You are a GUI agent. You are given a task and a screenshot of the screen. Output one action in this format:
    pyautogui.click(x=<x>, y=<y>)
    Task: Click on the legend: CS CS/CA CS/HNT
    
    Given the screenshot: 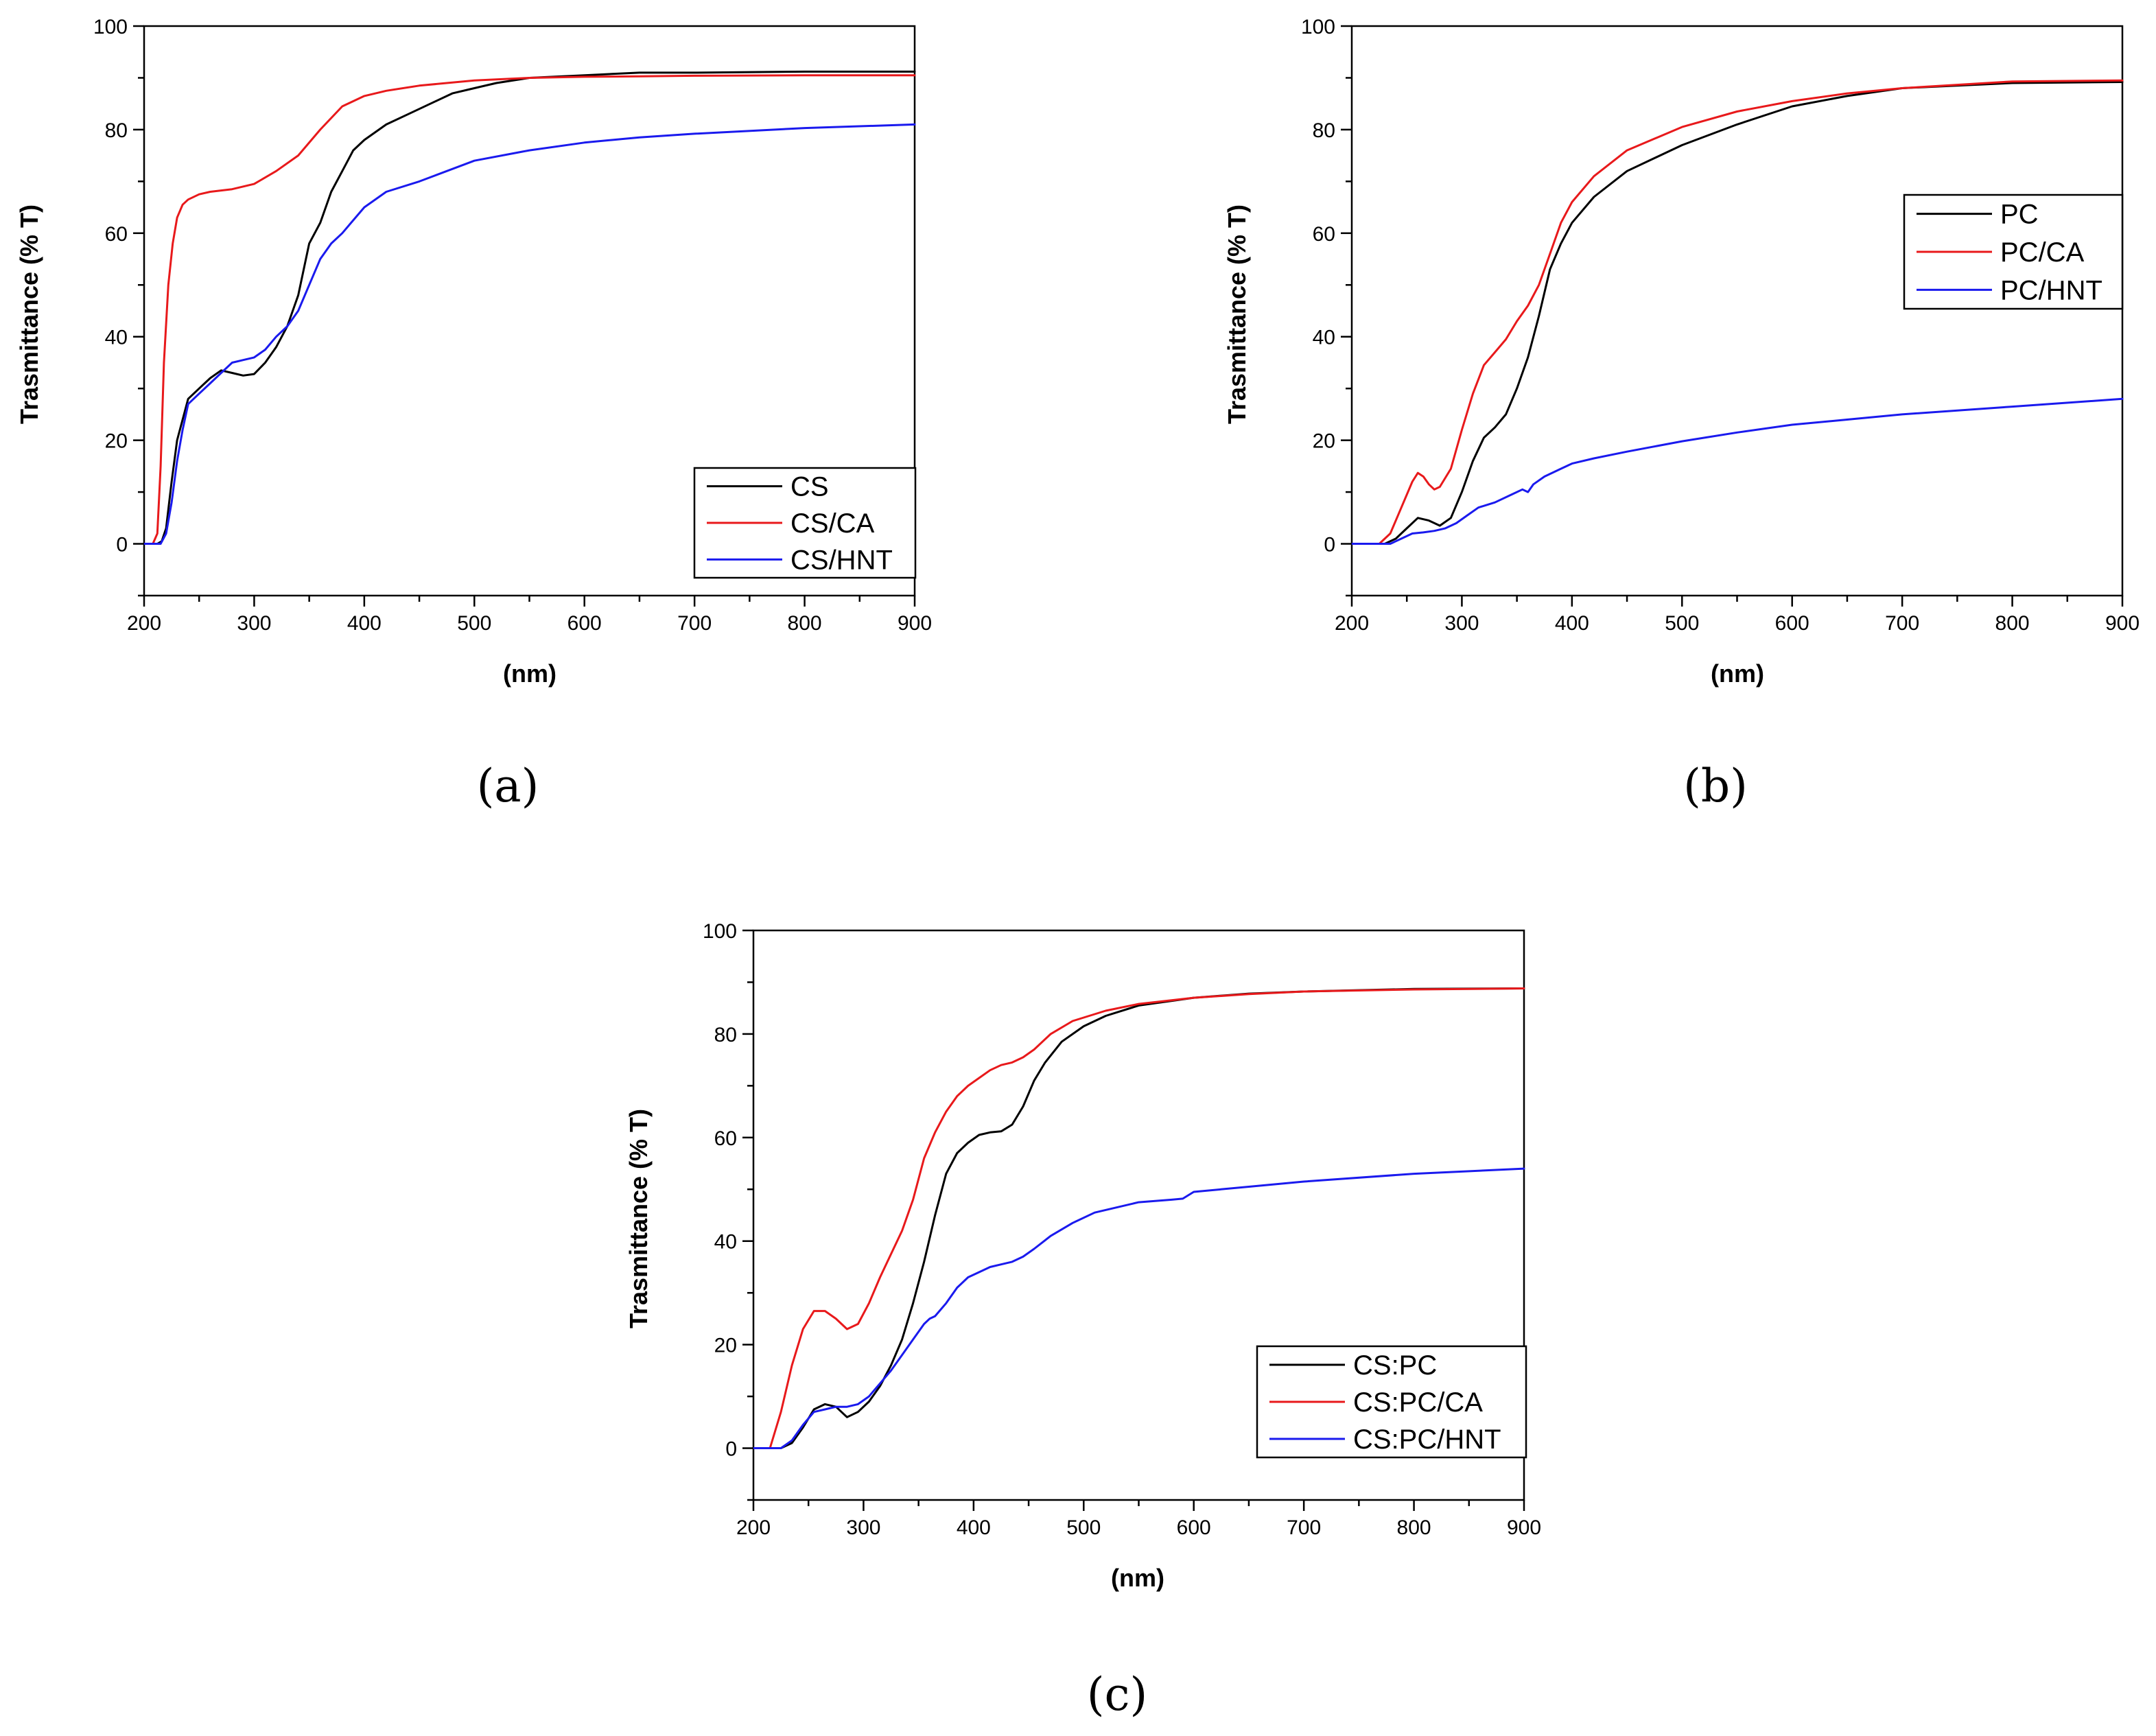 What is the action you would take?
    pyautogui.click(x=805, y=523)
    